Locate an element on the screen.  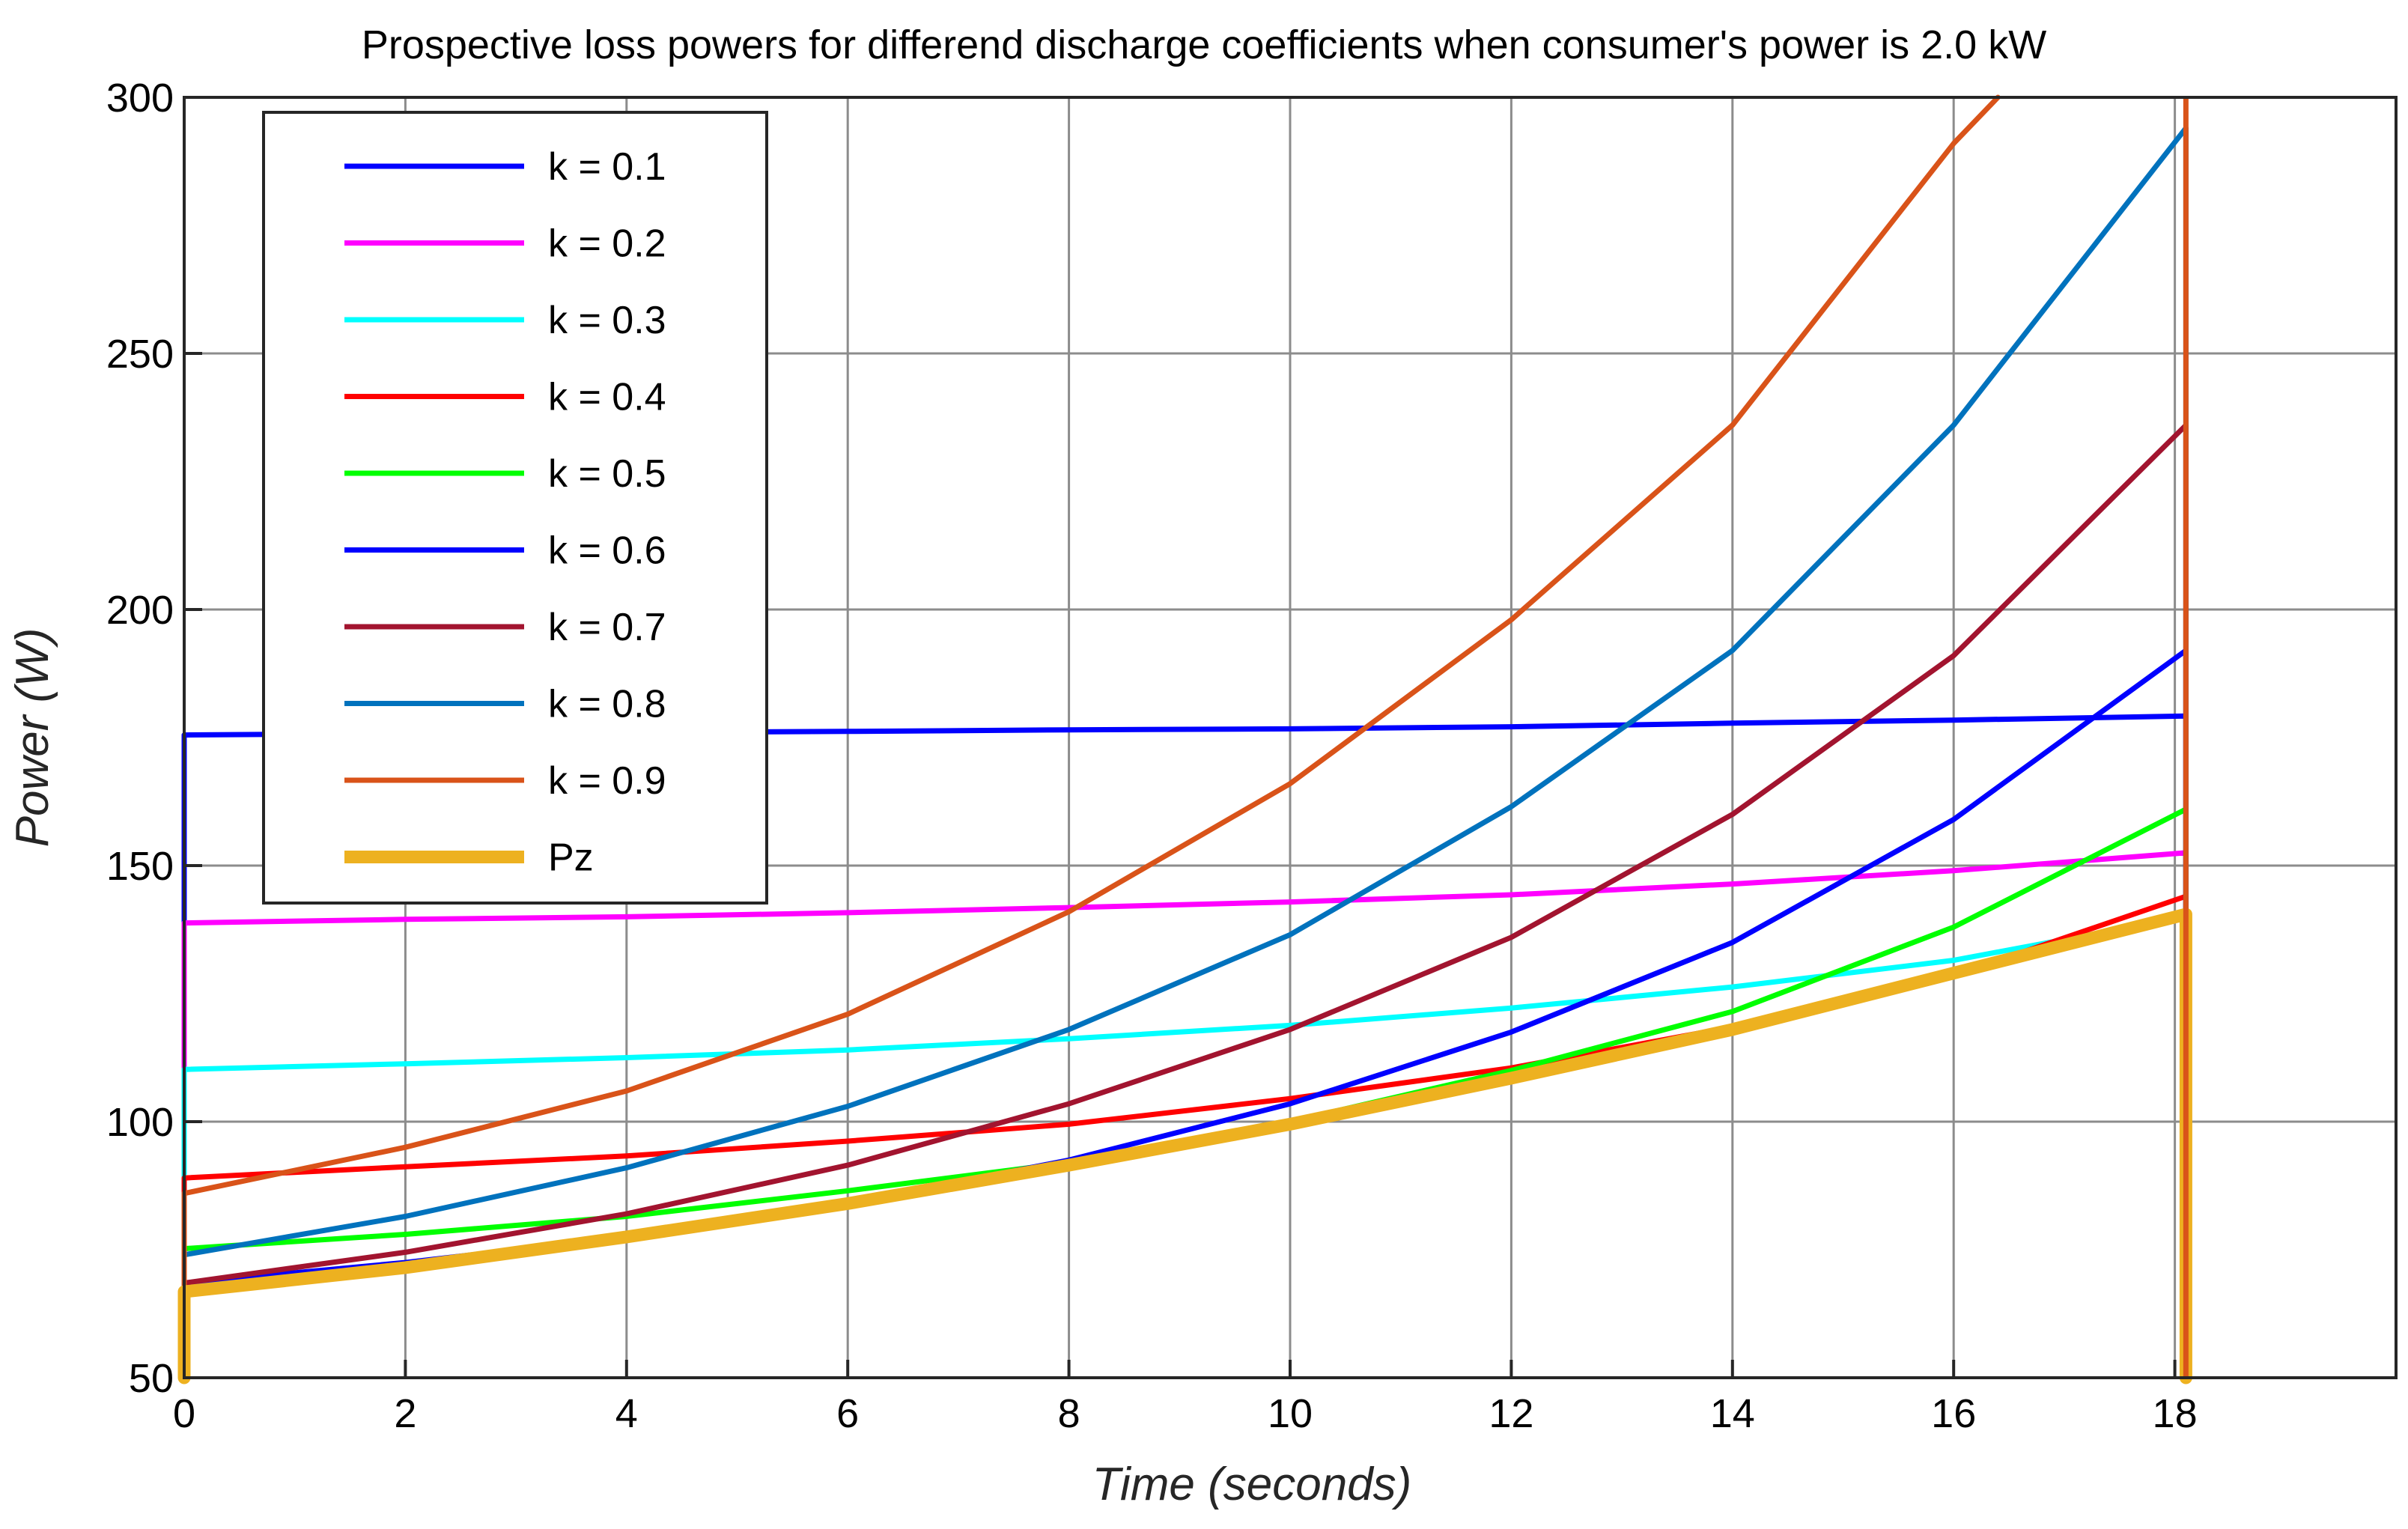
x-tick-label-18: 18 is located at coordinates (2175, 1413).